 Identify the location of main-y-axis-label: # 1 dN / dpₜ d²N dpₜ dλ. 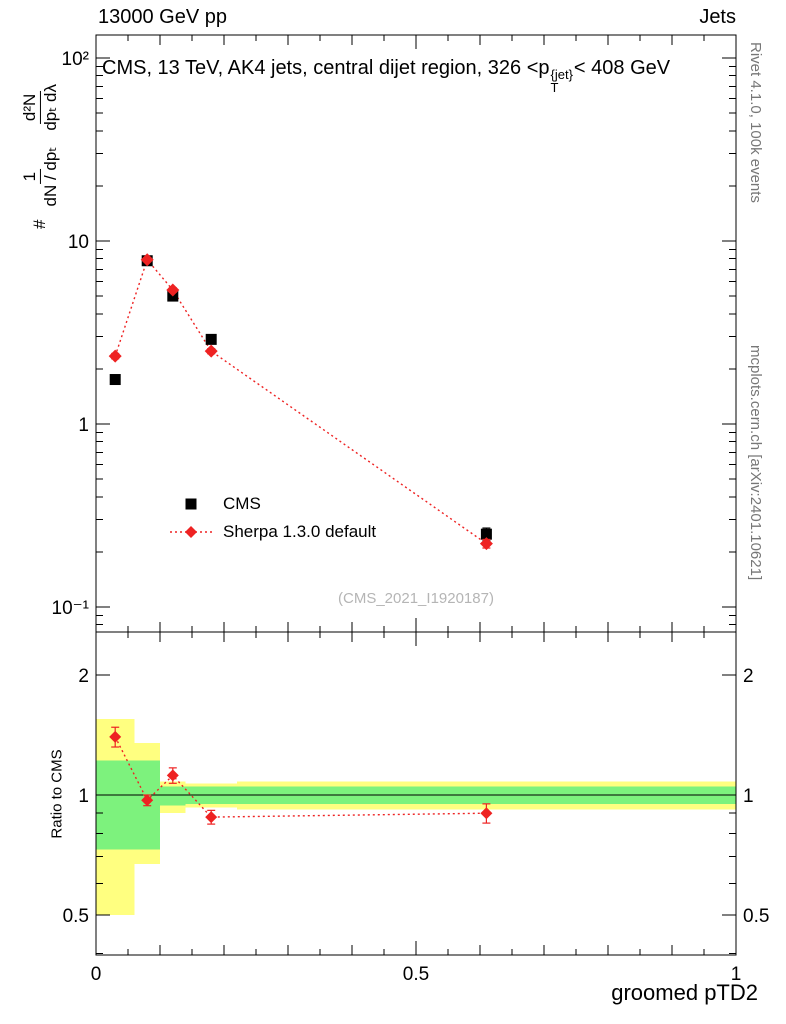
(39, 155).